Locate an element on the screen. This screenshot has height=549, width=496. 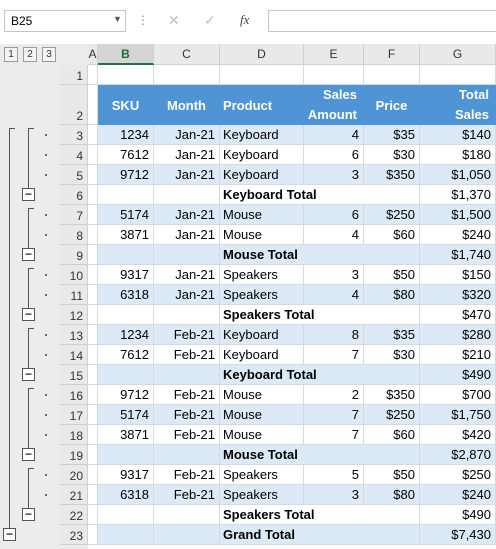
subtotal-value: $1,370 is located at coordinates (458, 195).